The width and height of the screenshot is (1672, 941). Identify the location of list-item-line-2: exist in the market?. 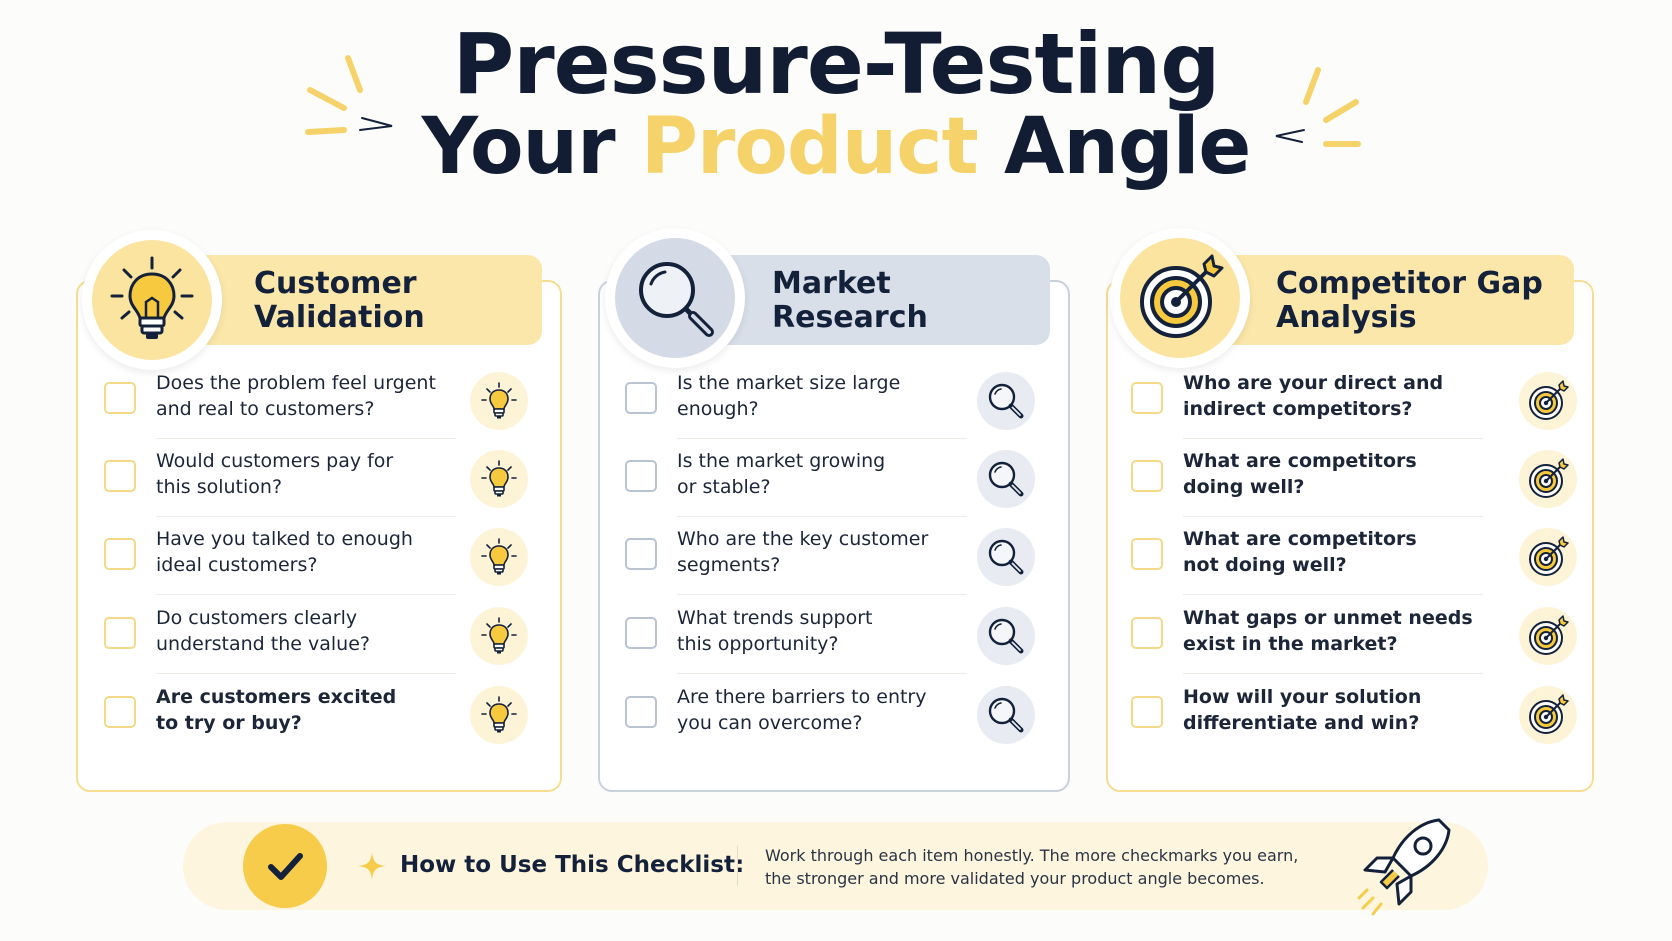
(1290, 644).